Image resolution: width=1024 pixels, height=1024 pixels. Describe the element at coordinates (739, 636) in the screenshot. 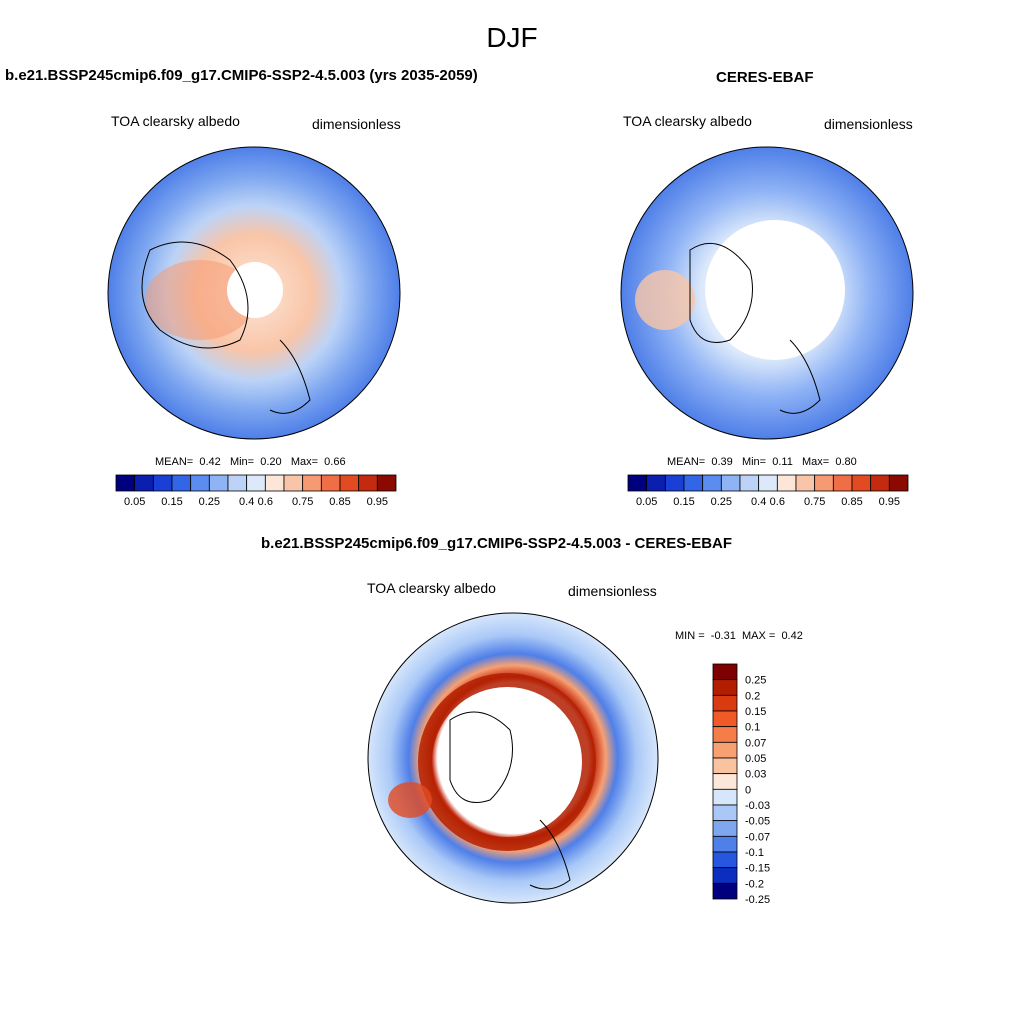

I see `diff-stats: MIN = -0.31 MAX = 0.42` at that location.